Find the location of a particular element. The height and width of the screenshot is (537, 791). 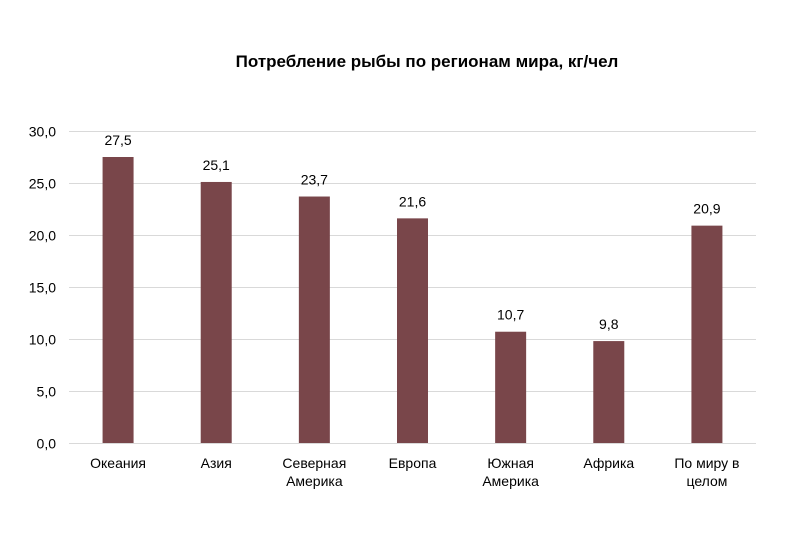

y-axis-tick-labels: 0,0 5,0 10,0 15,0 20,0 25,0 30,0 is located at coordinates (42, 288).